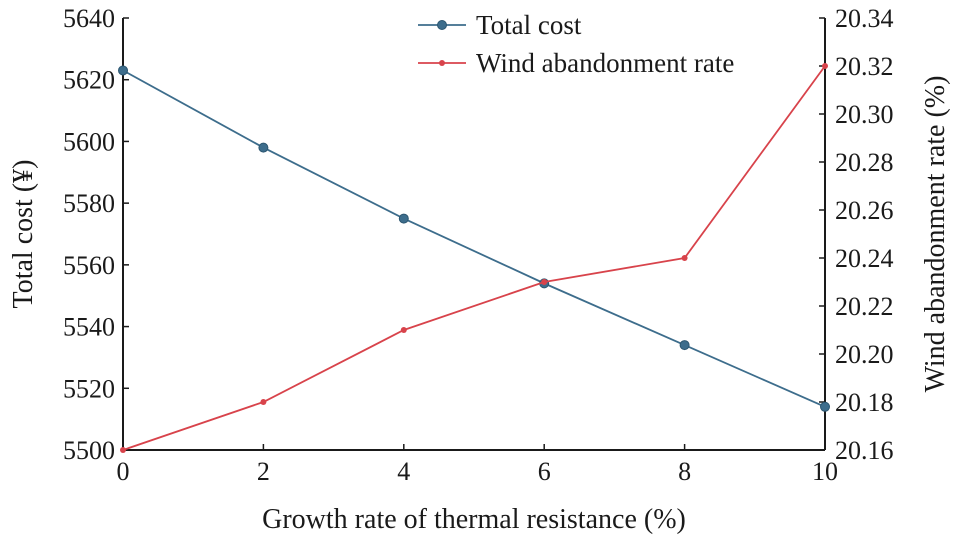 Image resolution: width=959 pixels, height=537 pixels. I want to click on right-y-tick-label: 20.18, so click(864, 402).